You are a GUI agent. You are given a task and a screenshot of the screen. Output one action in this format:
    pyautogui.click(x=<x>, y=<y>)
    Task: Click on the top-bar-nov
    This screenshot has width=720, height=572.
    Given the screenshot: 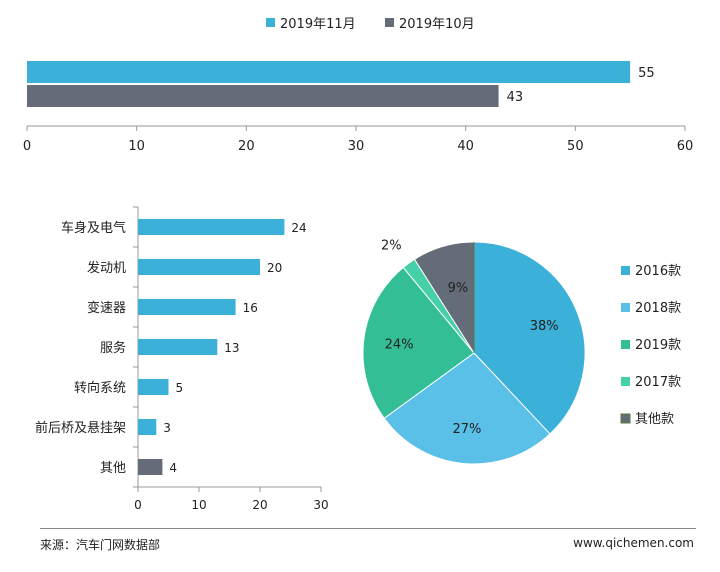 What is the action you would take?
    pyautogui.click(x=329, y=72)
    